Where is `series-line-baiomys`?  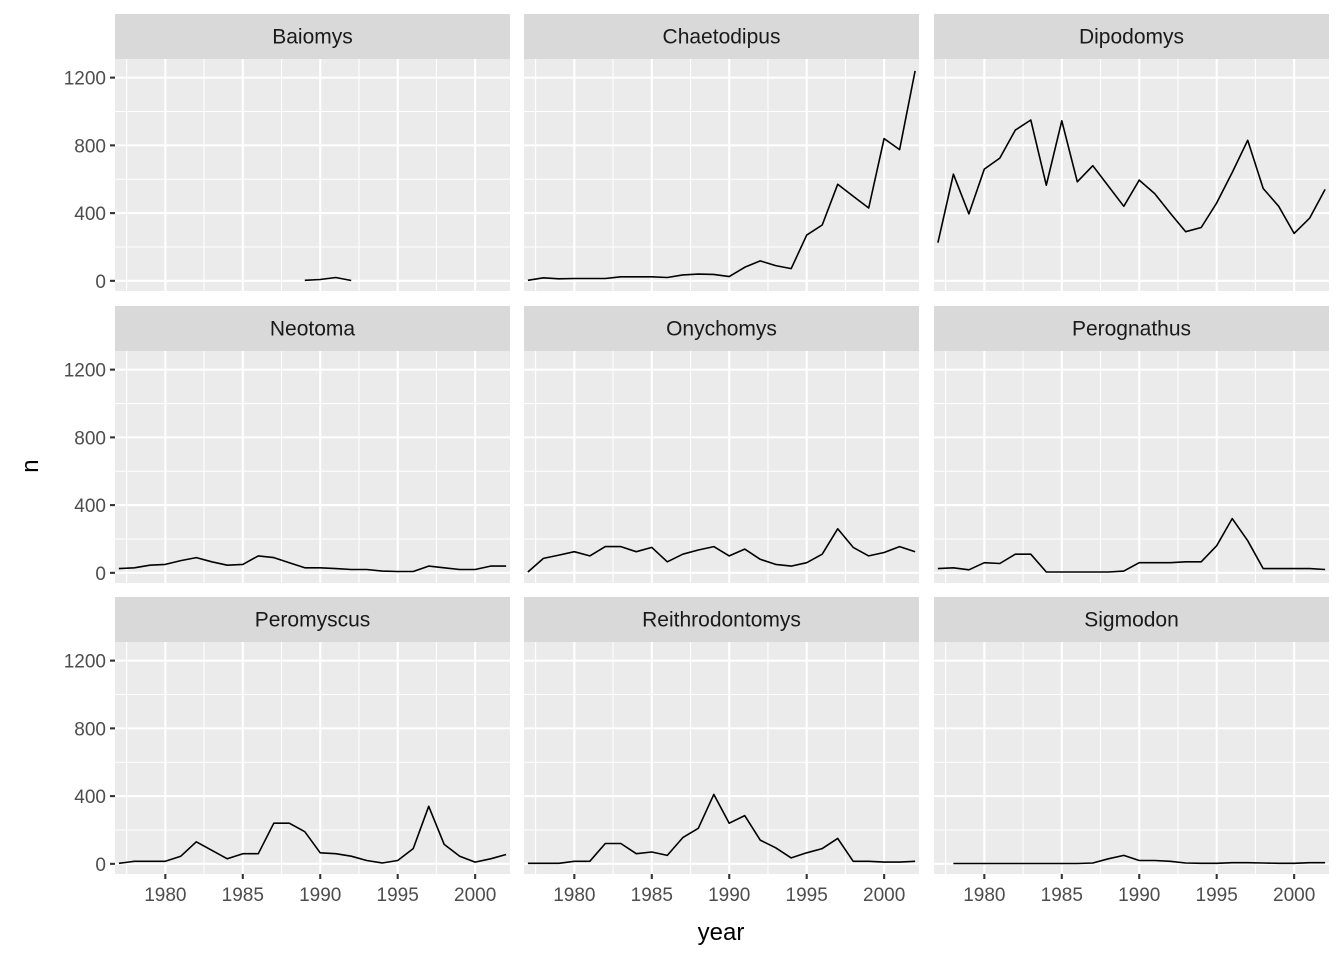
series-line-baiomys is located at coordinates (328, 279).